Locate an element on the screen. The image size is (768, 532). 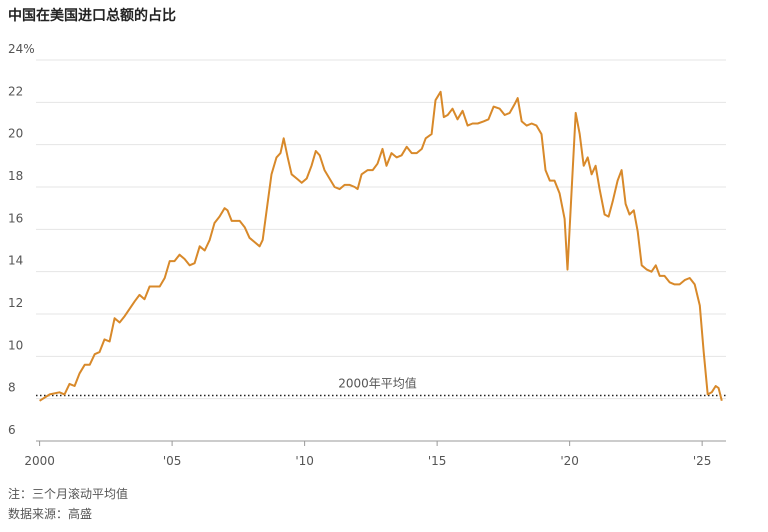
y-tick-label: 18 is located at coordinates (15, 176).